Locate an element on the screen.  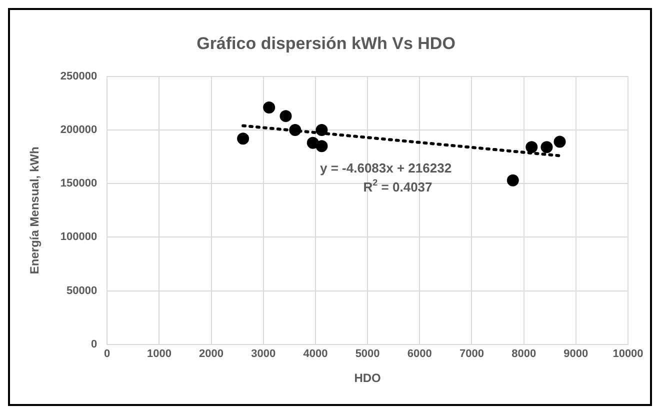
y-tick-label: 100000 is located at coordinates (79, 237).